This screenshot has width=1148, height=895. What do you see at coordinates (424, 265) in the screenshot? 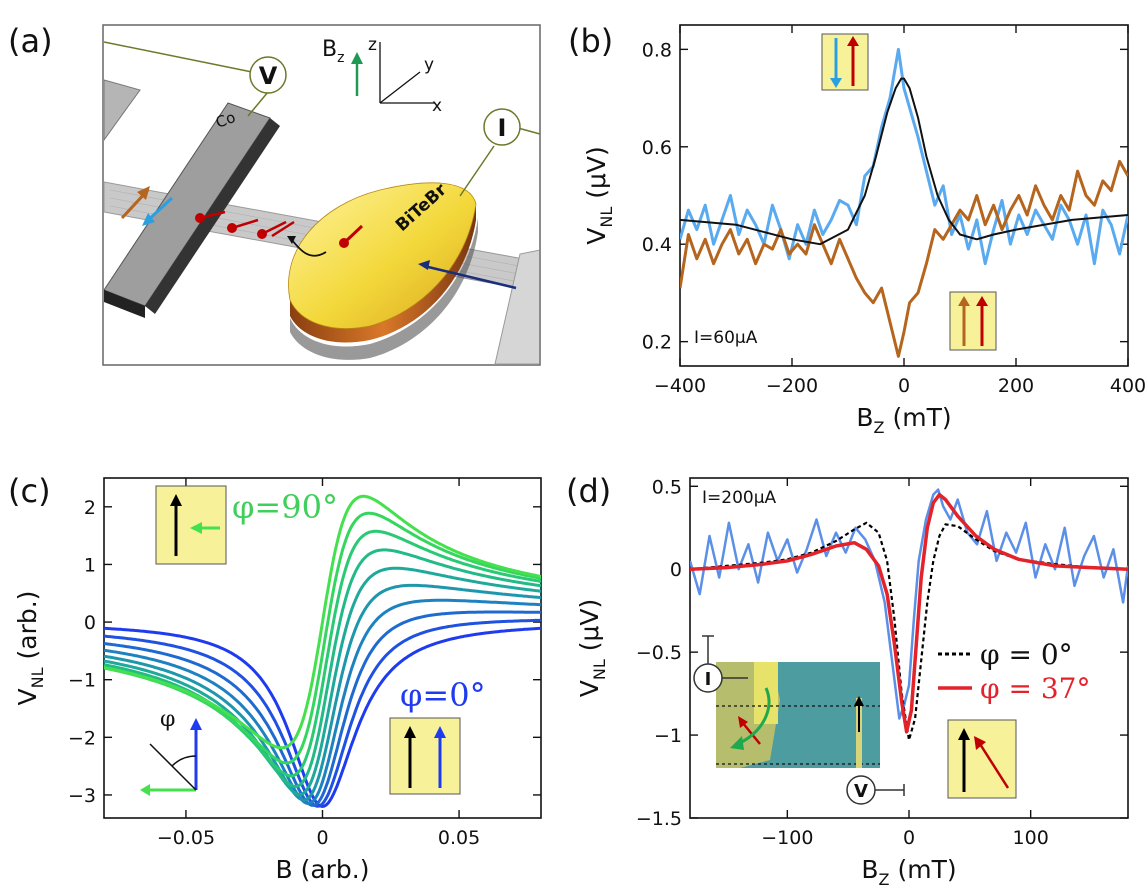
I see `current-arrowhead` at bounding box center [424, 265].